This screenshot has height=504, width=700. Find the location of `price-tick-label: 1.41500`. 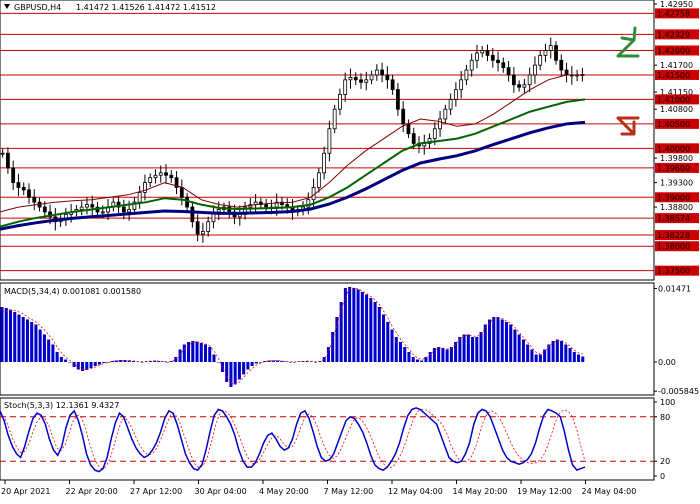

price-tick-label: 1.41500 is located at coordinates (673, 75).